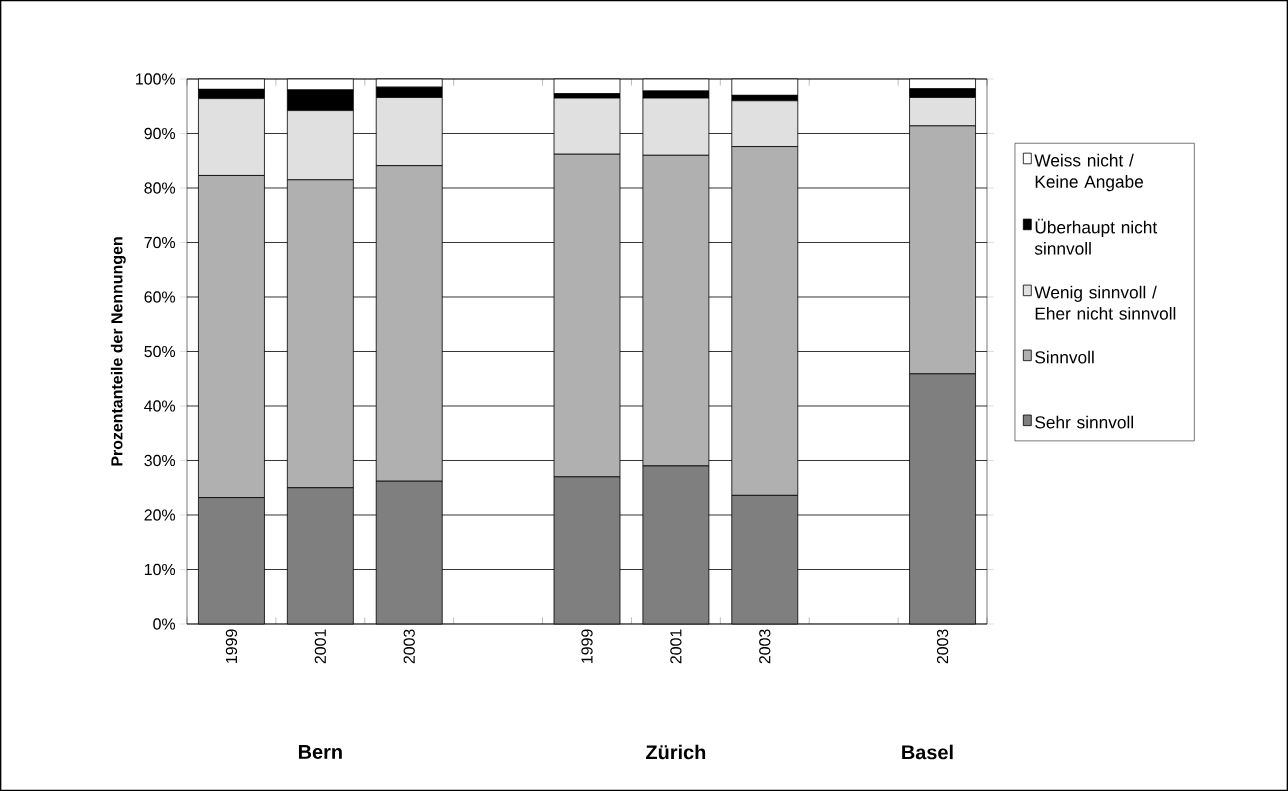 The image size is (1288, 791). Describe the element at coordinates (118, 351) in the screenshot. I see `y-axis-title: Prozentanteile der Nennungen` at that location.